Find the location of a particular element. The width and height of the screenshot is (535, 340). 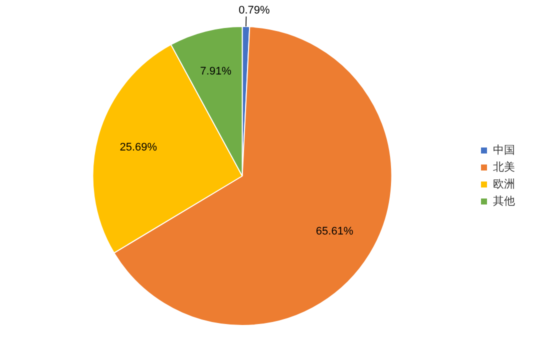

legend-label: 中国 is located at coordinates (504, 149).